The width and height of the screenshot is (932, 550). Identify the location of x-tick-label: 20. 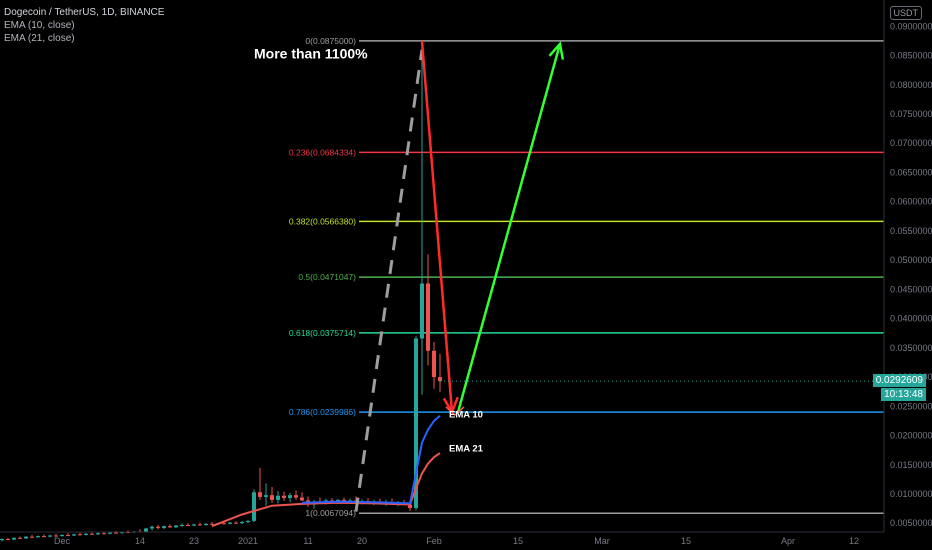
(362, 541).